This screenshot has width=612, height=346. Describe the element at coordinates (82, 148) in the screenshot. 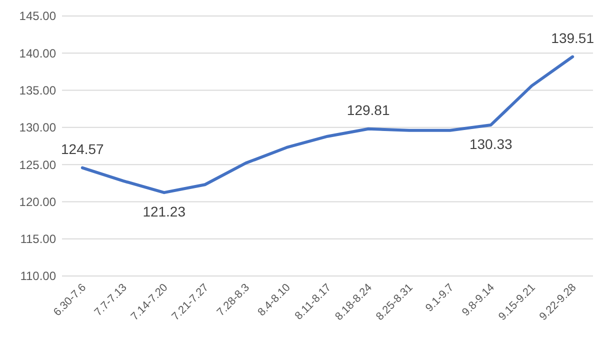

I see `data-label: 124.57` at that location.